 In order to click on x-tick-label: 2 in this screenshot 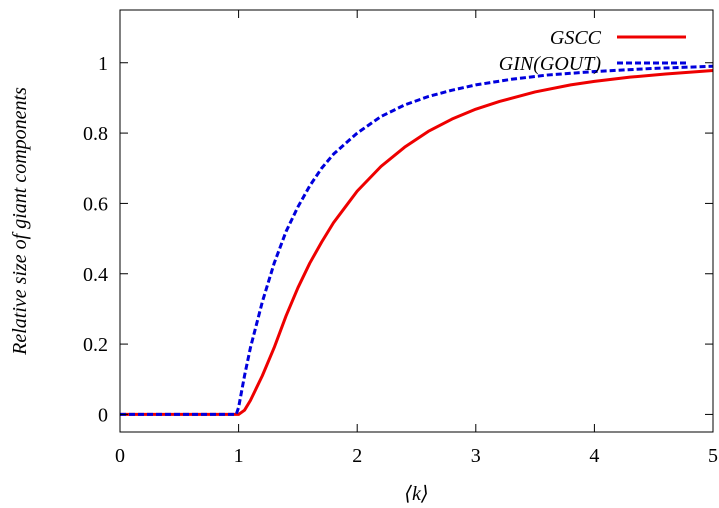, I will do `click(357, 456)`.